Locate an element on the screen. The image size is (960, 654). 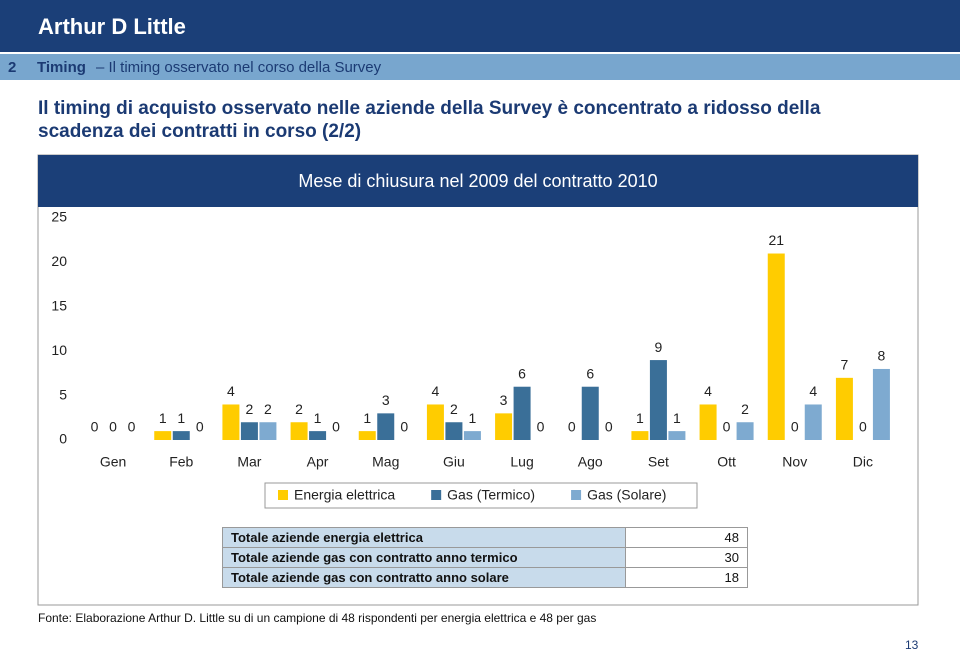
y-tick-label: 0 is located at coordinates (63, 439).